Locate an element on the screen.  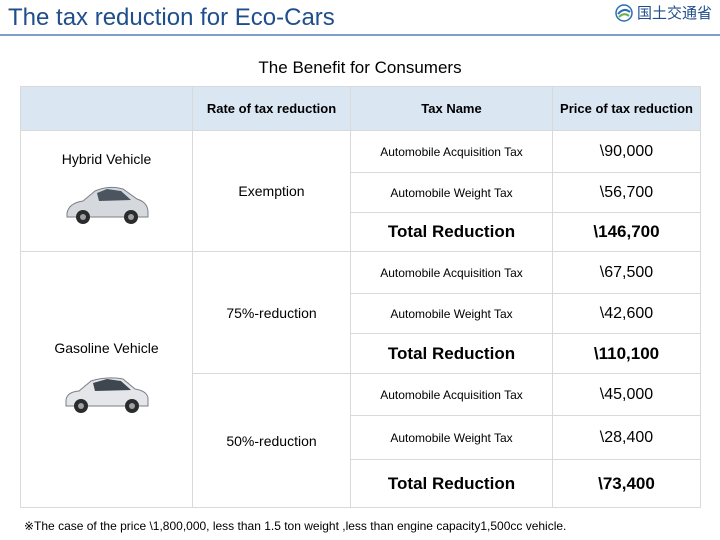
total-row: Total Reduction \146,700 is located at coordinates (361, 232).